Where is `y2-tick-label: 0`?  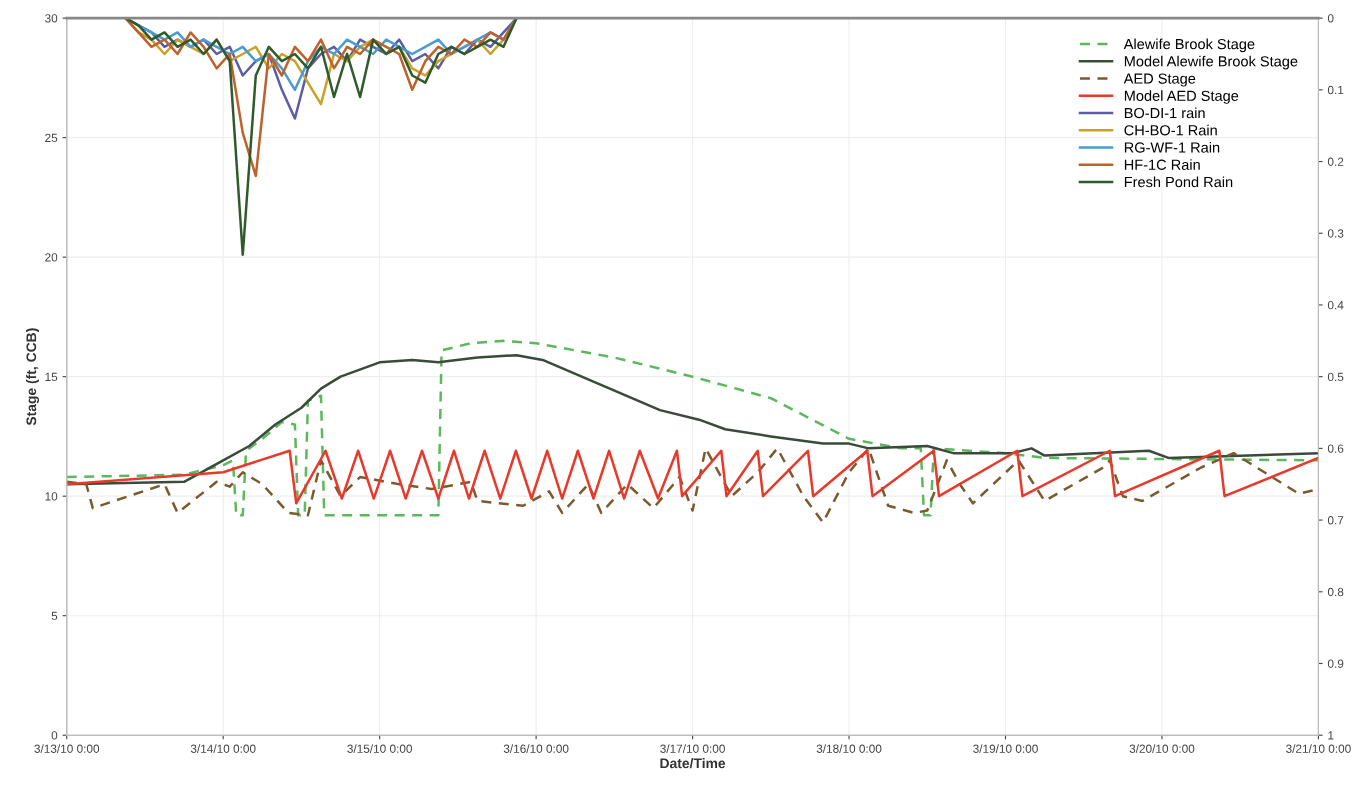
y2-tick-label: 0 is located at coordinates (1330, 18).